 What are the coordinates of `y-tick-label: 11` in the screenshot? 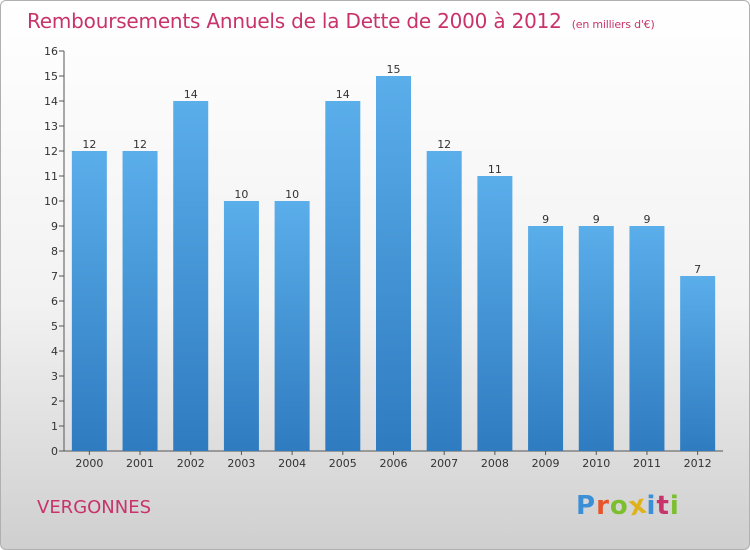 It's located at (51, 176).